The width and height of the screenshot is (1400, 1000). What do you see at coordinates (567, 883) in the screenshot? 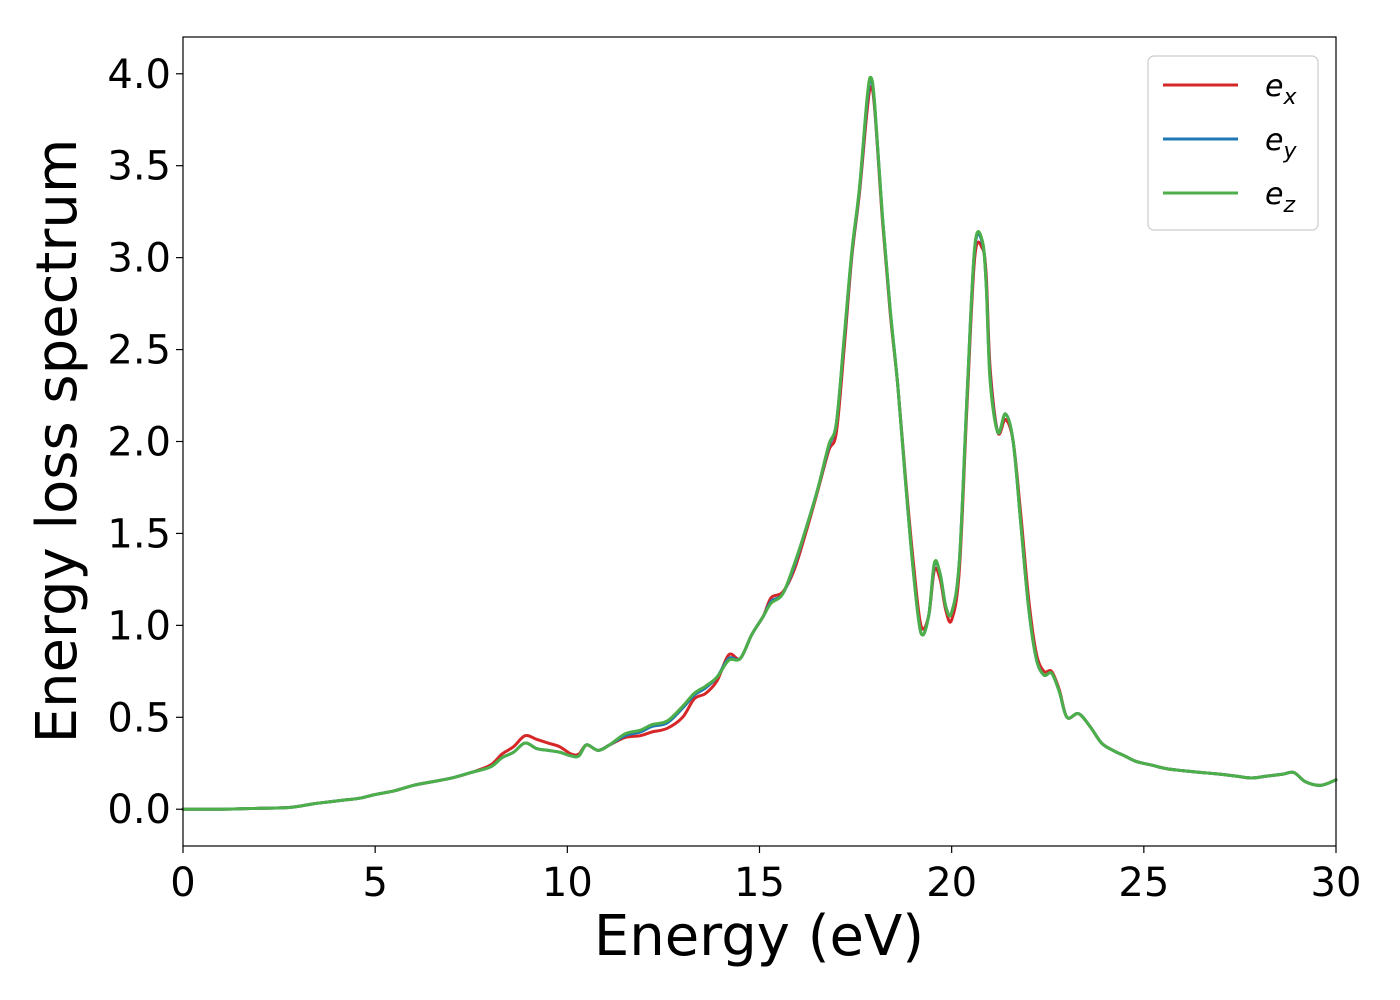
I see `x-tick-label: 10` at bounding box center [567, 883].